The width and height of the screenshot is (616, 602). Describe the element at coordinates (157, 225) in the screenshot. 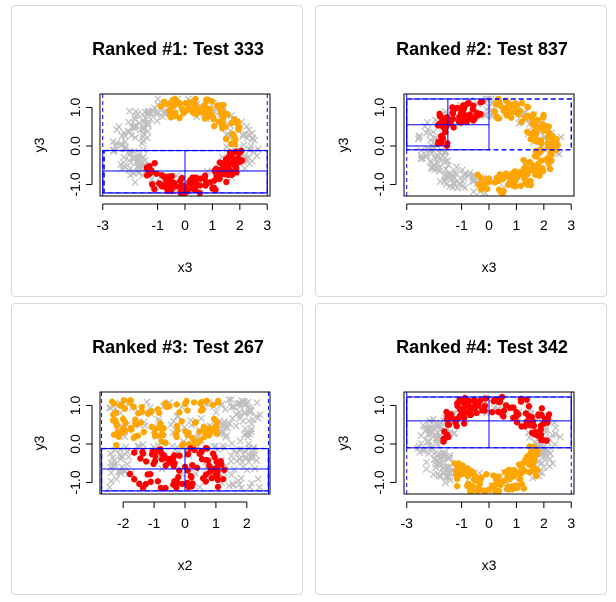

I see `x-tick-label: -1` at that location.